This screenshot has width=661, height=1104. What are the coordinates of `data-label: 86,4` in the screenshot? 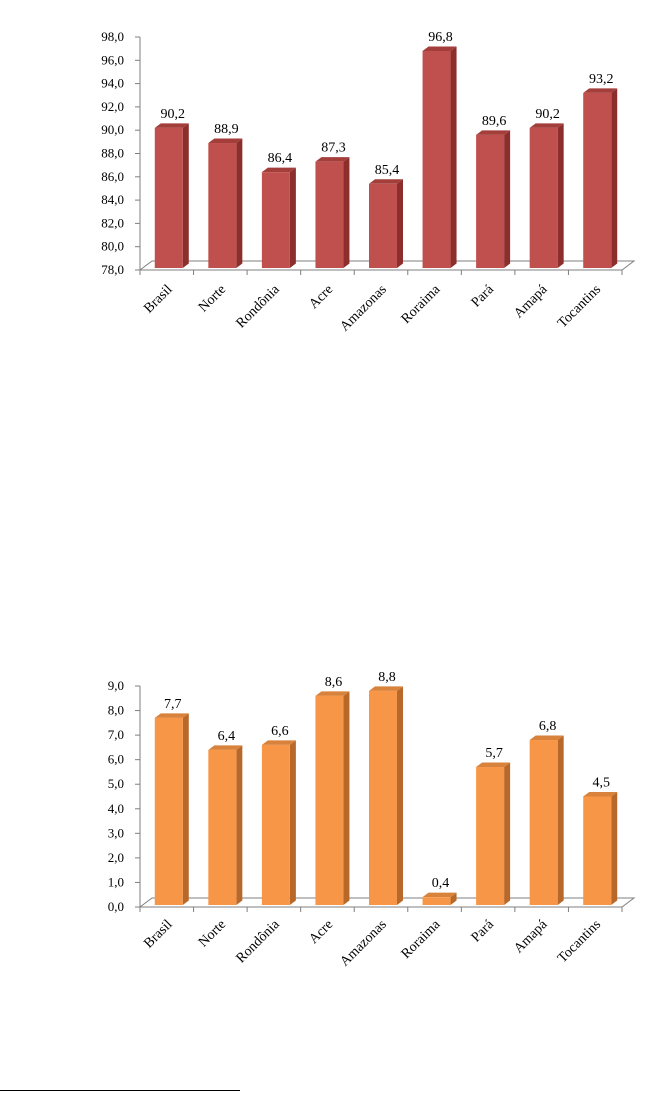 It's located at (280, 158).